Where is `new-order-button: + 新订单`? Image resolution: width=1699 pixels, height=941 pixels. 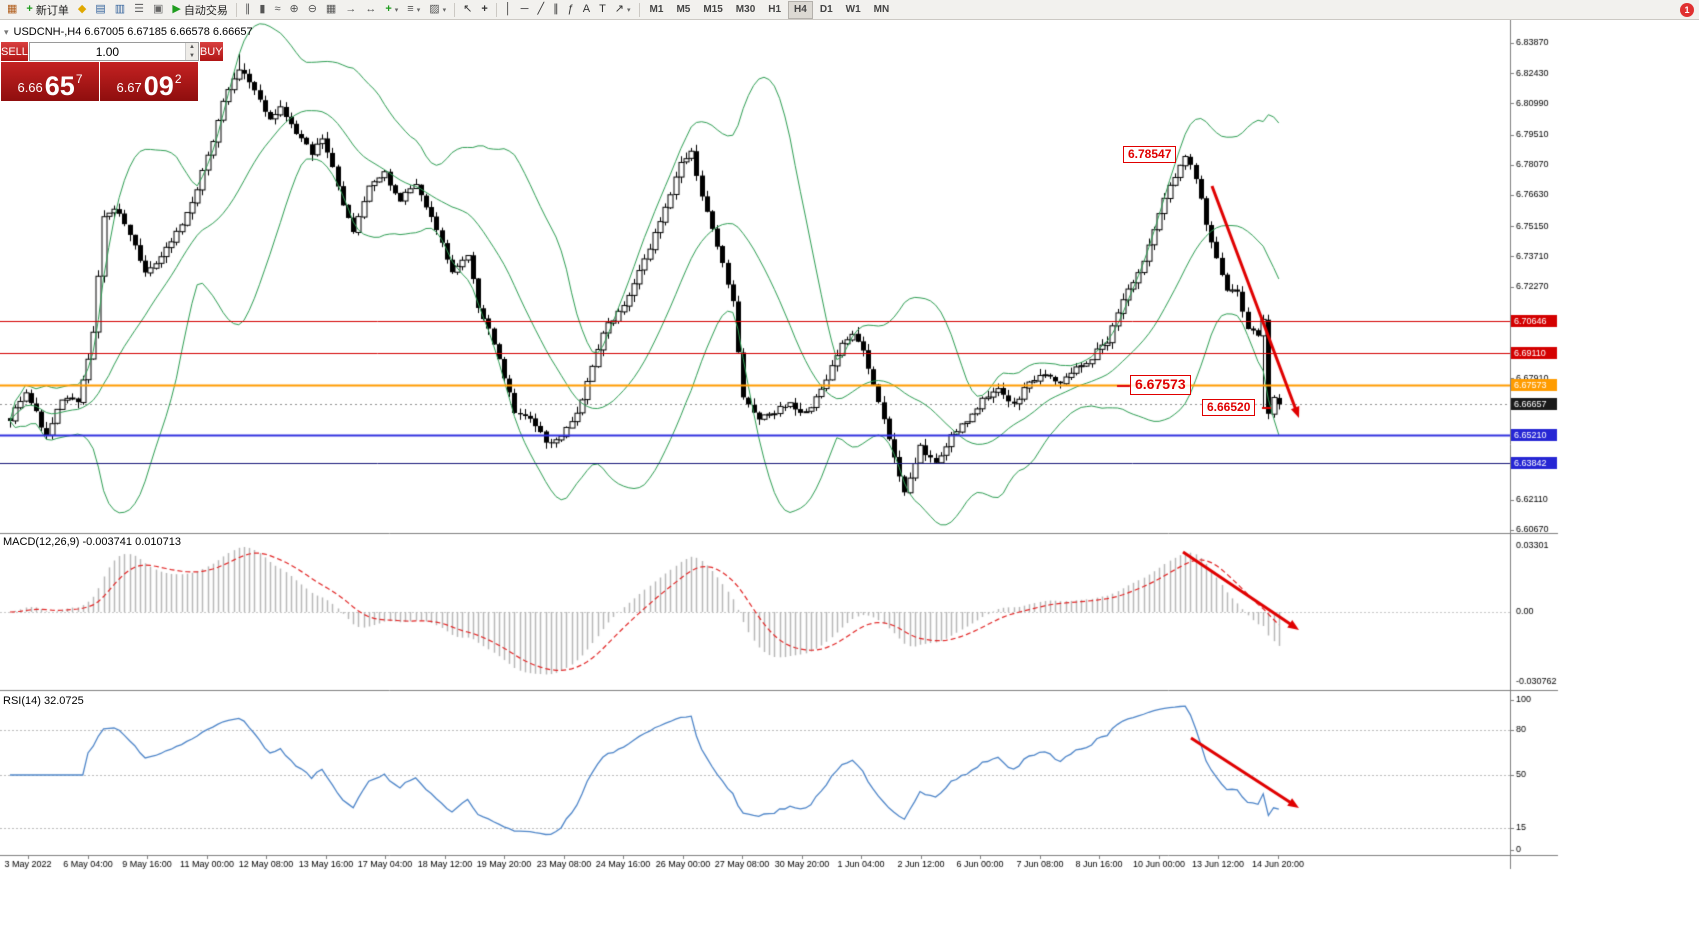
new-order-button: + 新订单 is located at coordinates (47, 10).